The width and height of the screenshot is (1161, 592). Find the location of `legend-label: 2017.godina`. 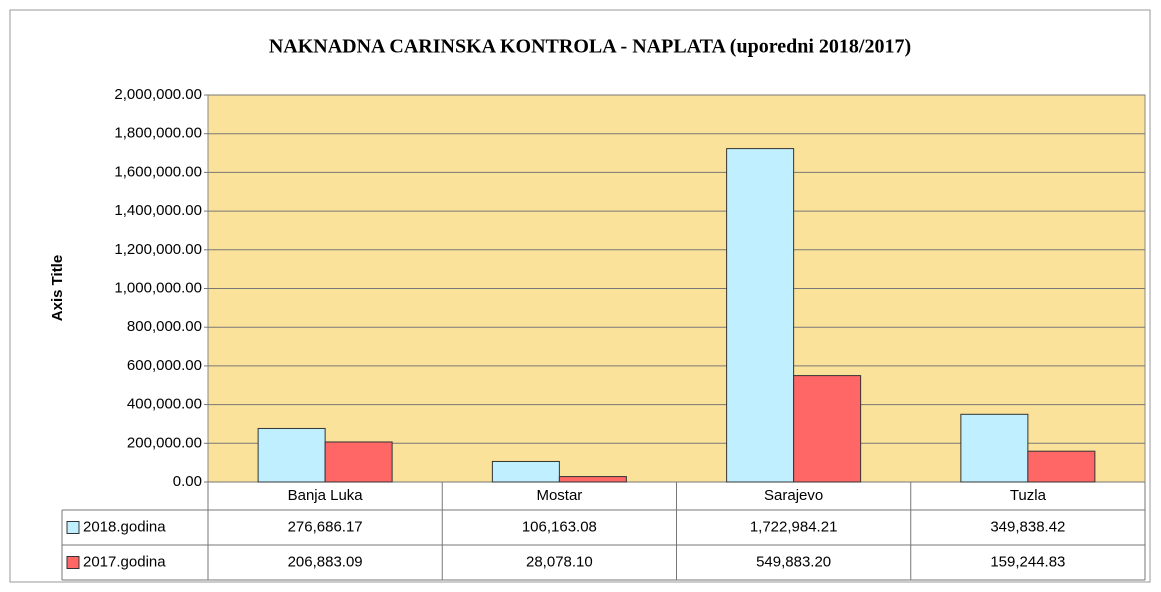

legend-label: 2017.godina is located at coordinates (124, 561).